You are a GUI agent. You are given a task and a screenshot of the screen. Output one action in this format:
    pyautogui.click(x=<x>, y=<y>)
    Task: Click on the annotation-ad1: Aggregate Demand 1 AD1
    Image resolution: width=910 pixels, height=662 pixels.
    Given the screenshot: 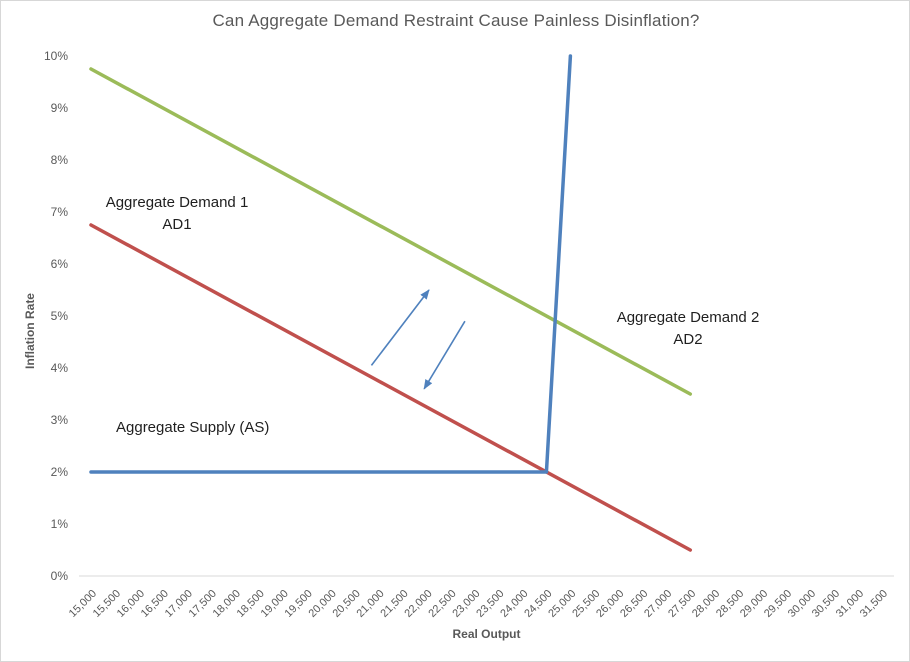 What is the action you would take?
    pyautogui.click(x=177, y=214)
    